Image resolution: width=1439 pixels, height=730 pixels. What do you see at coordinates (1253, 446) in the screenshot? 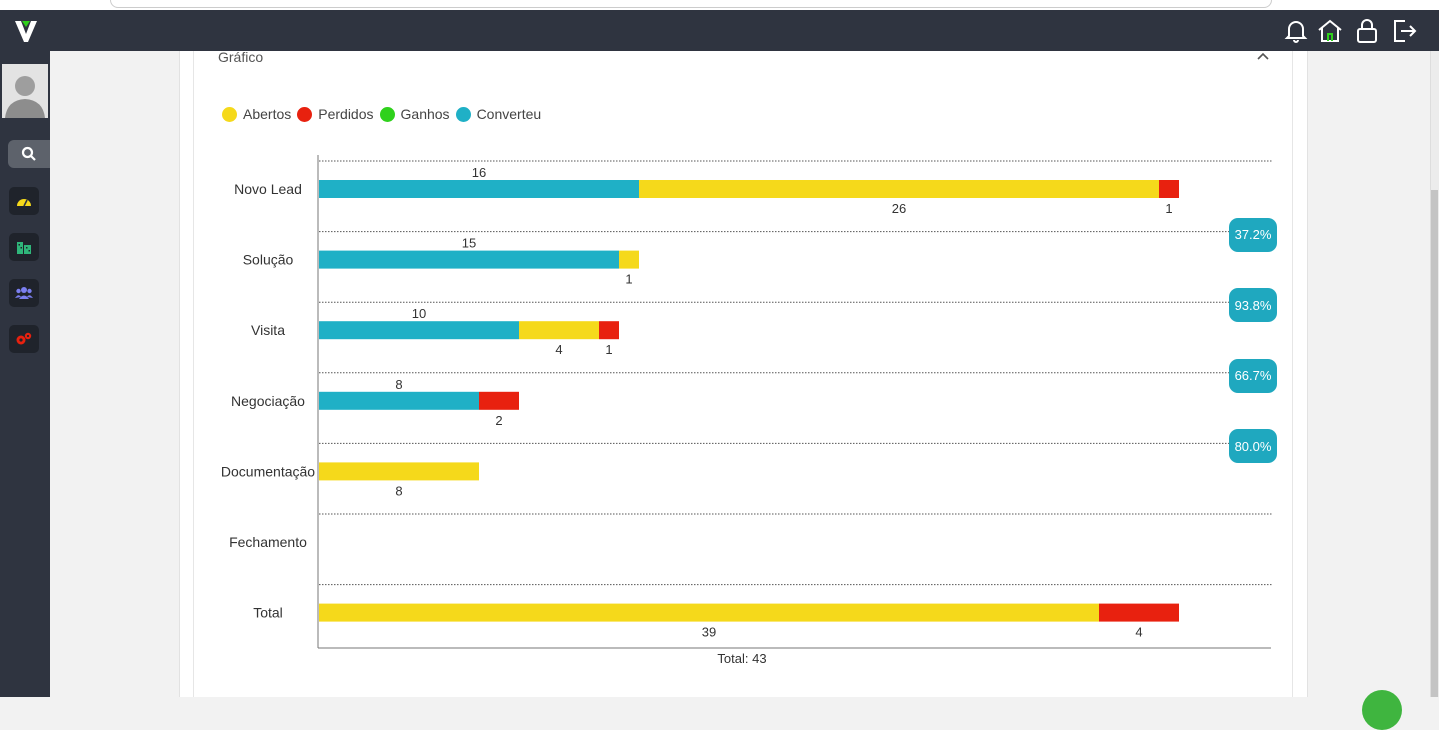
I see `conversion-rate-badge: 80.0%` at bounding box center [1253, 446].